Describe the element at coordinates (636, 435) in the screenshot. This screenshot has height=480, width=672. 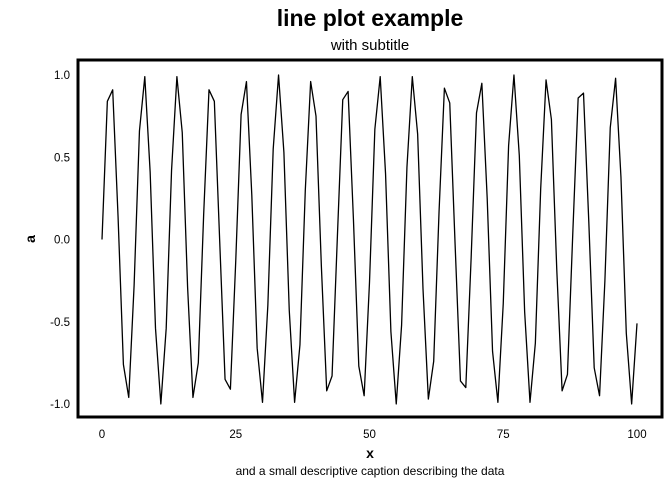
I see `x-tick-label: 100` at that location.